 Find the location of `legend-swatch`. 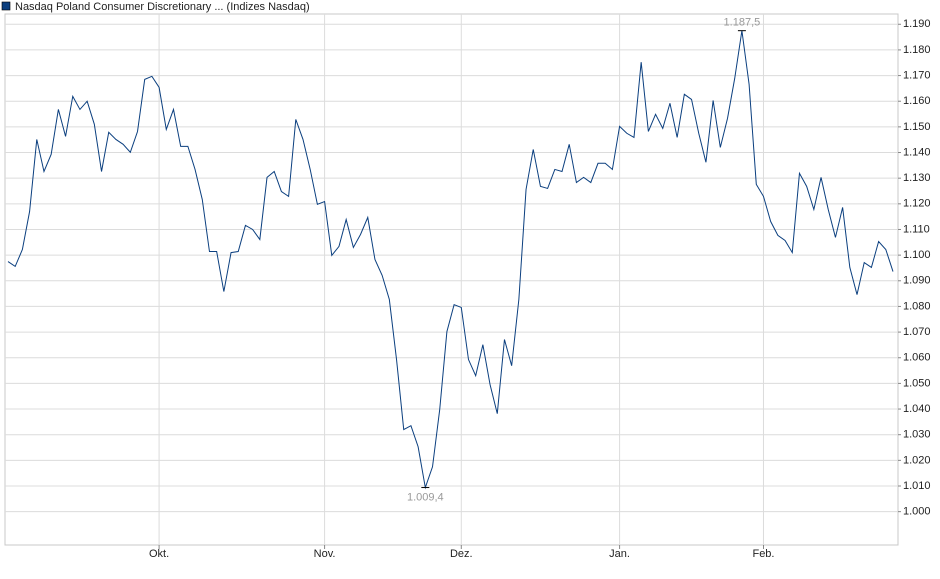

legend-swatch is located at coordinates (6, 6).